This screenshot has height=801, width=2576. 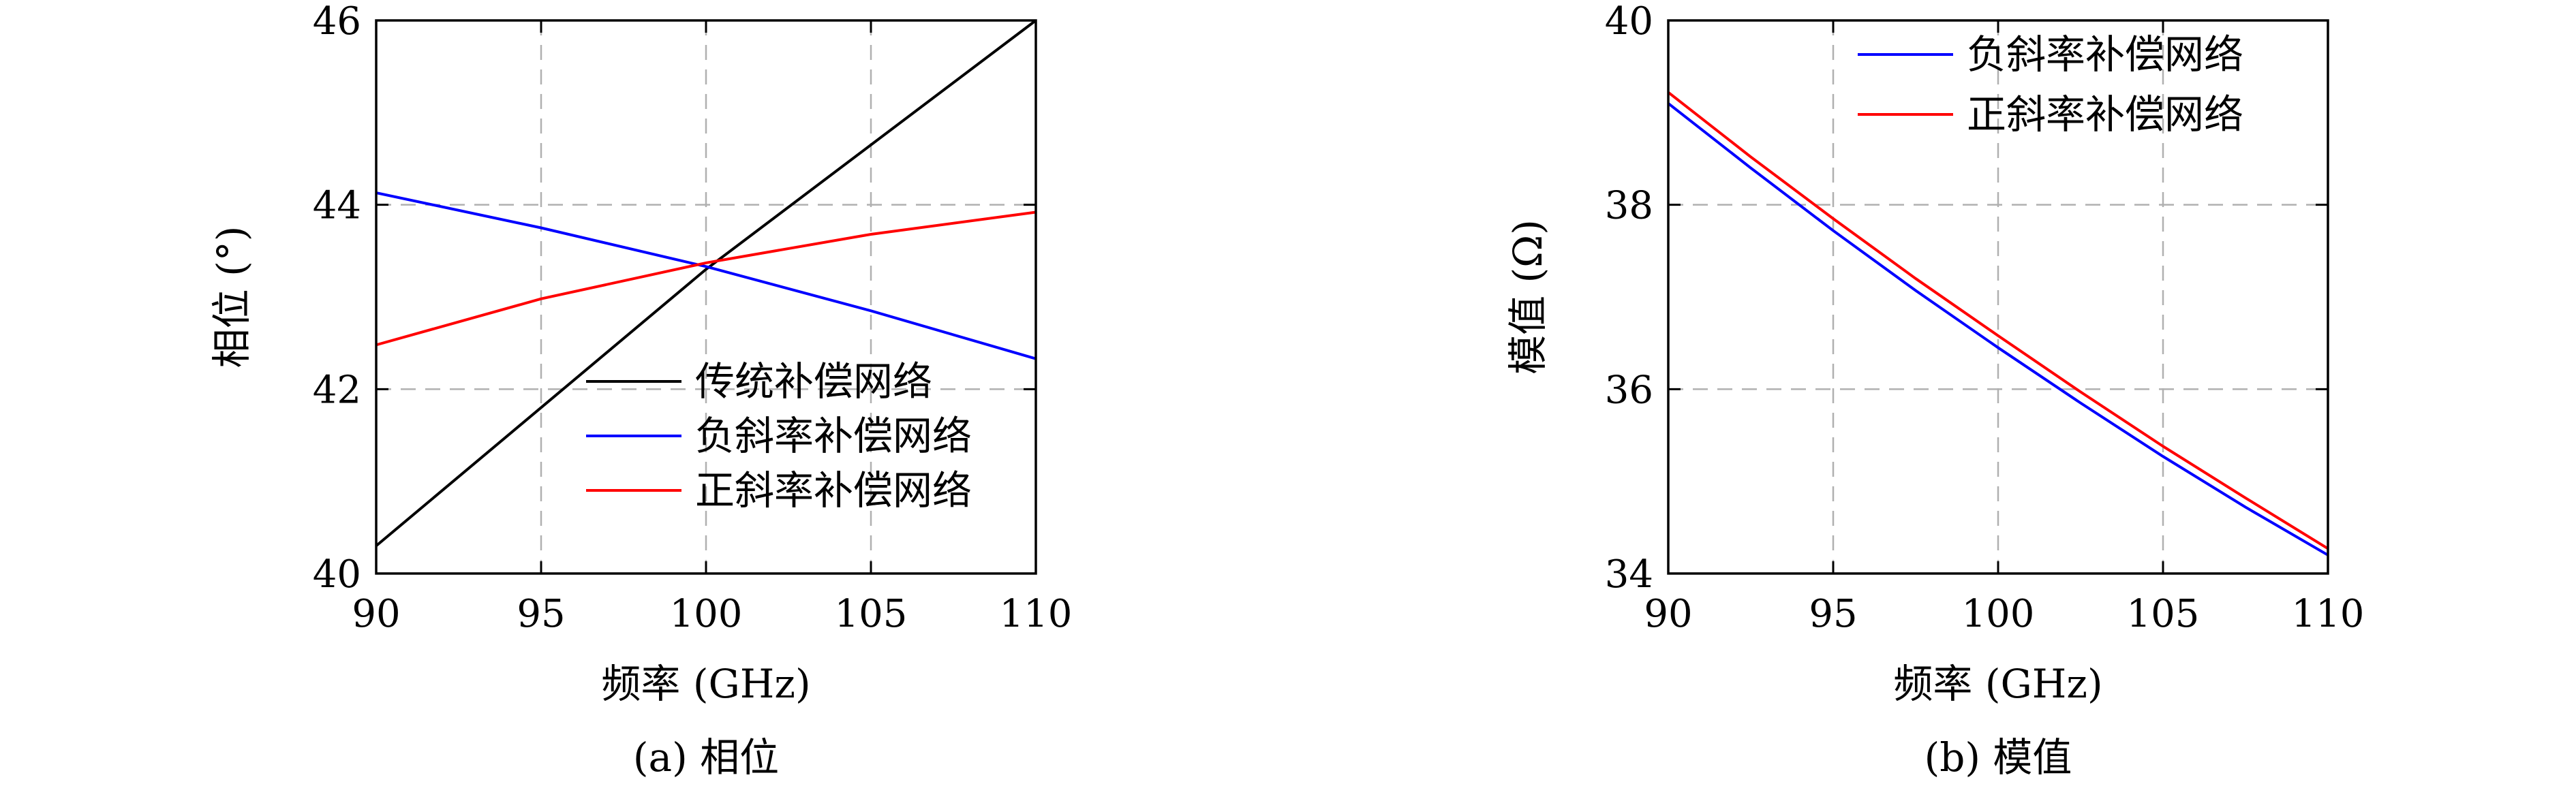 What do you see at coordinates (1629, 574) in the screenshot?
I see `y-tick-label: 34` at bounding box center [1629, 574].